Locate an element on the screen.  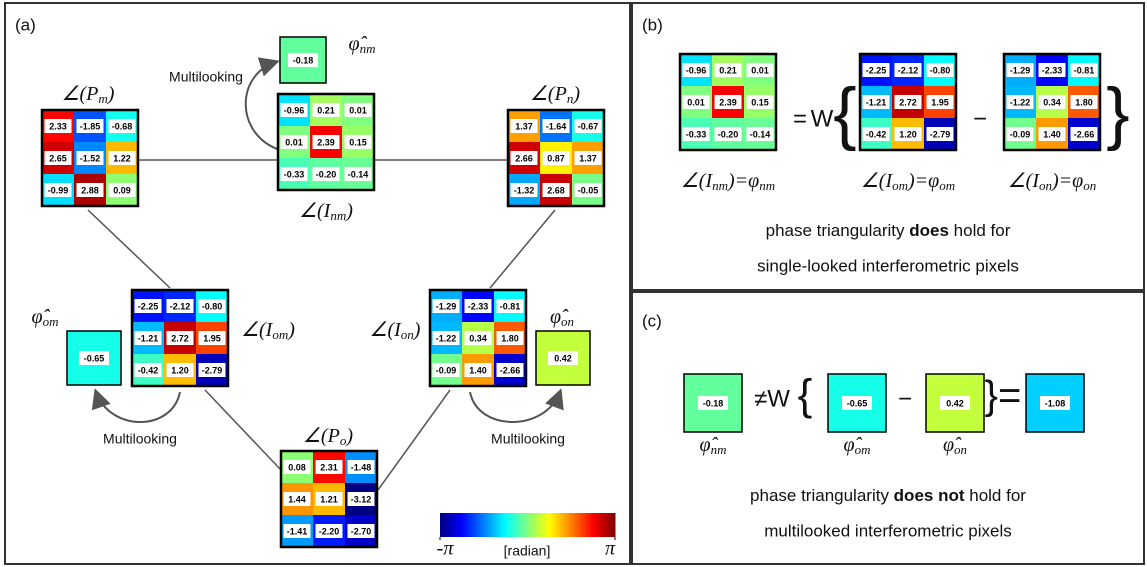
subscript: on is located at coordinates (1045, 185).